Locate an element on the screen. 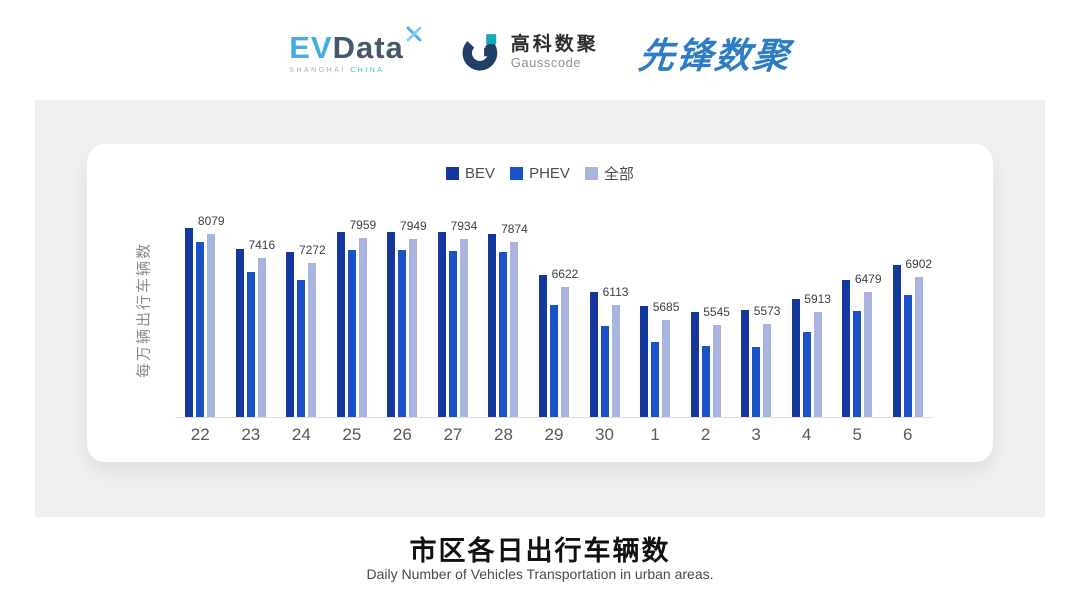  gausscode-logo: 高科数聚 Gausscode is located at coordinates (530, 53).